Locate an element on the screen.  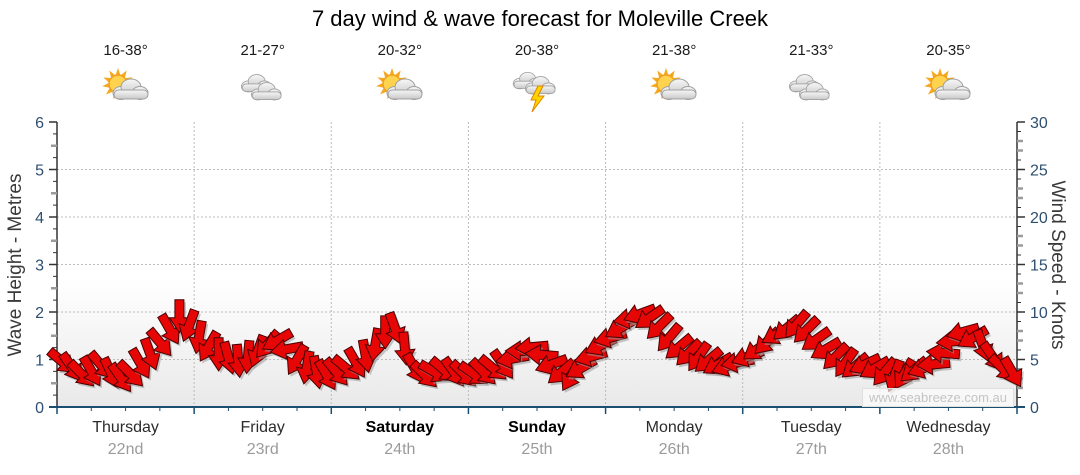
day-date-wednesday: 28th is located at coordinates (948, 449).